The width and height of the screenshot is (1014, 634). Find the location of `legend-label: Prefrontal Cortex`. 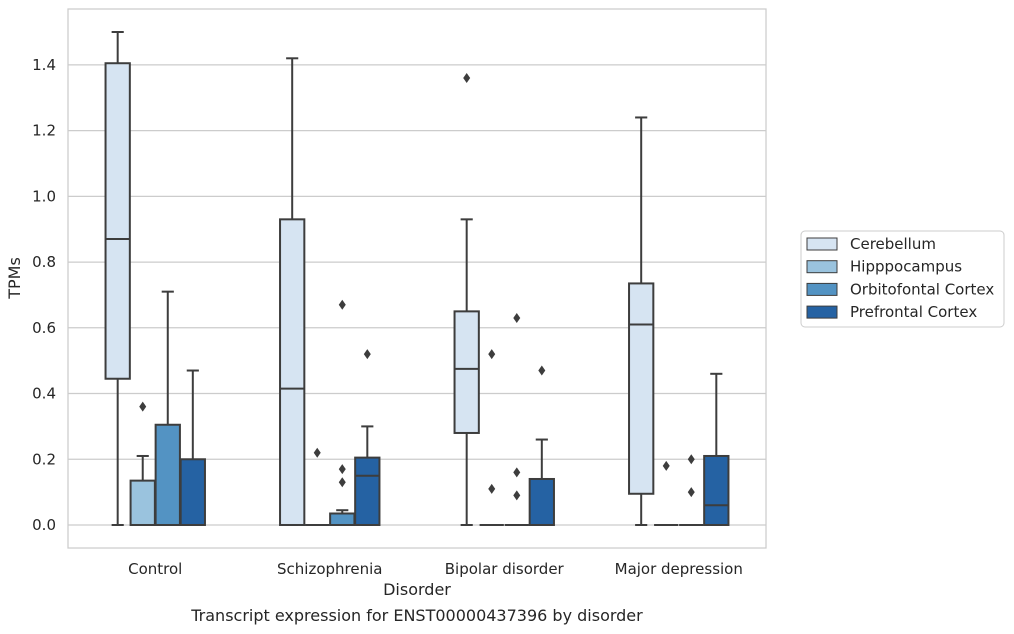

legend-label: Prefrontal Cortex is located at coordinates (913, 312).